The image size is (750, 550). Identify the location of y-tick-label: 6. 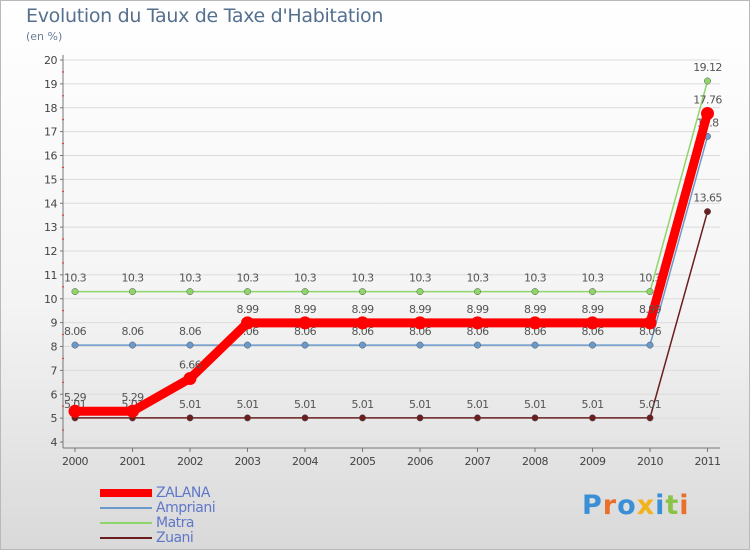
(54, 394).